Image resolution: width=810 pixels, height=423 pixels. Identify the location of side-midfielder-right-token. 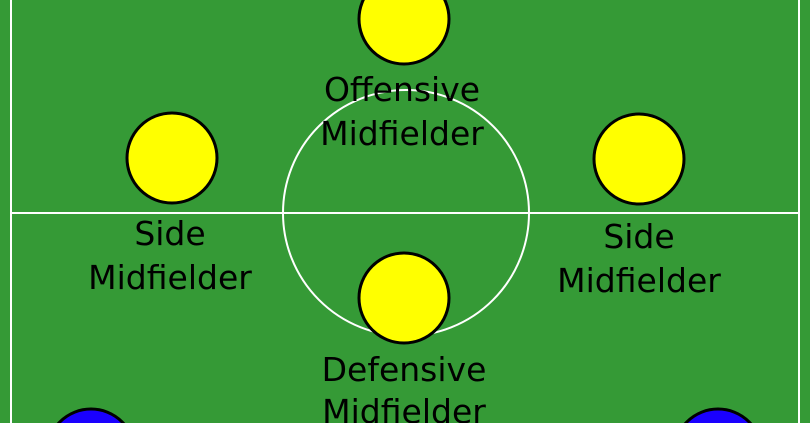
(639, 159).